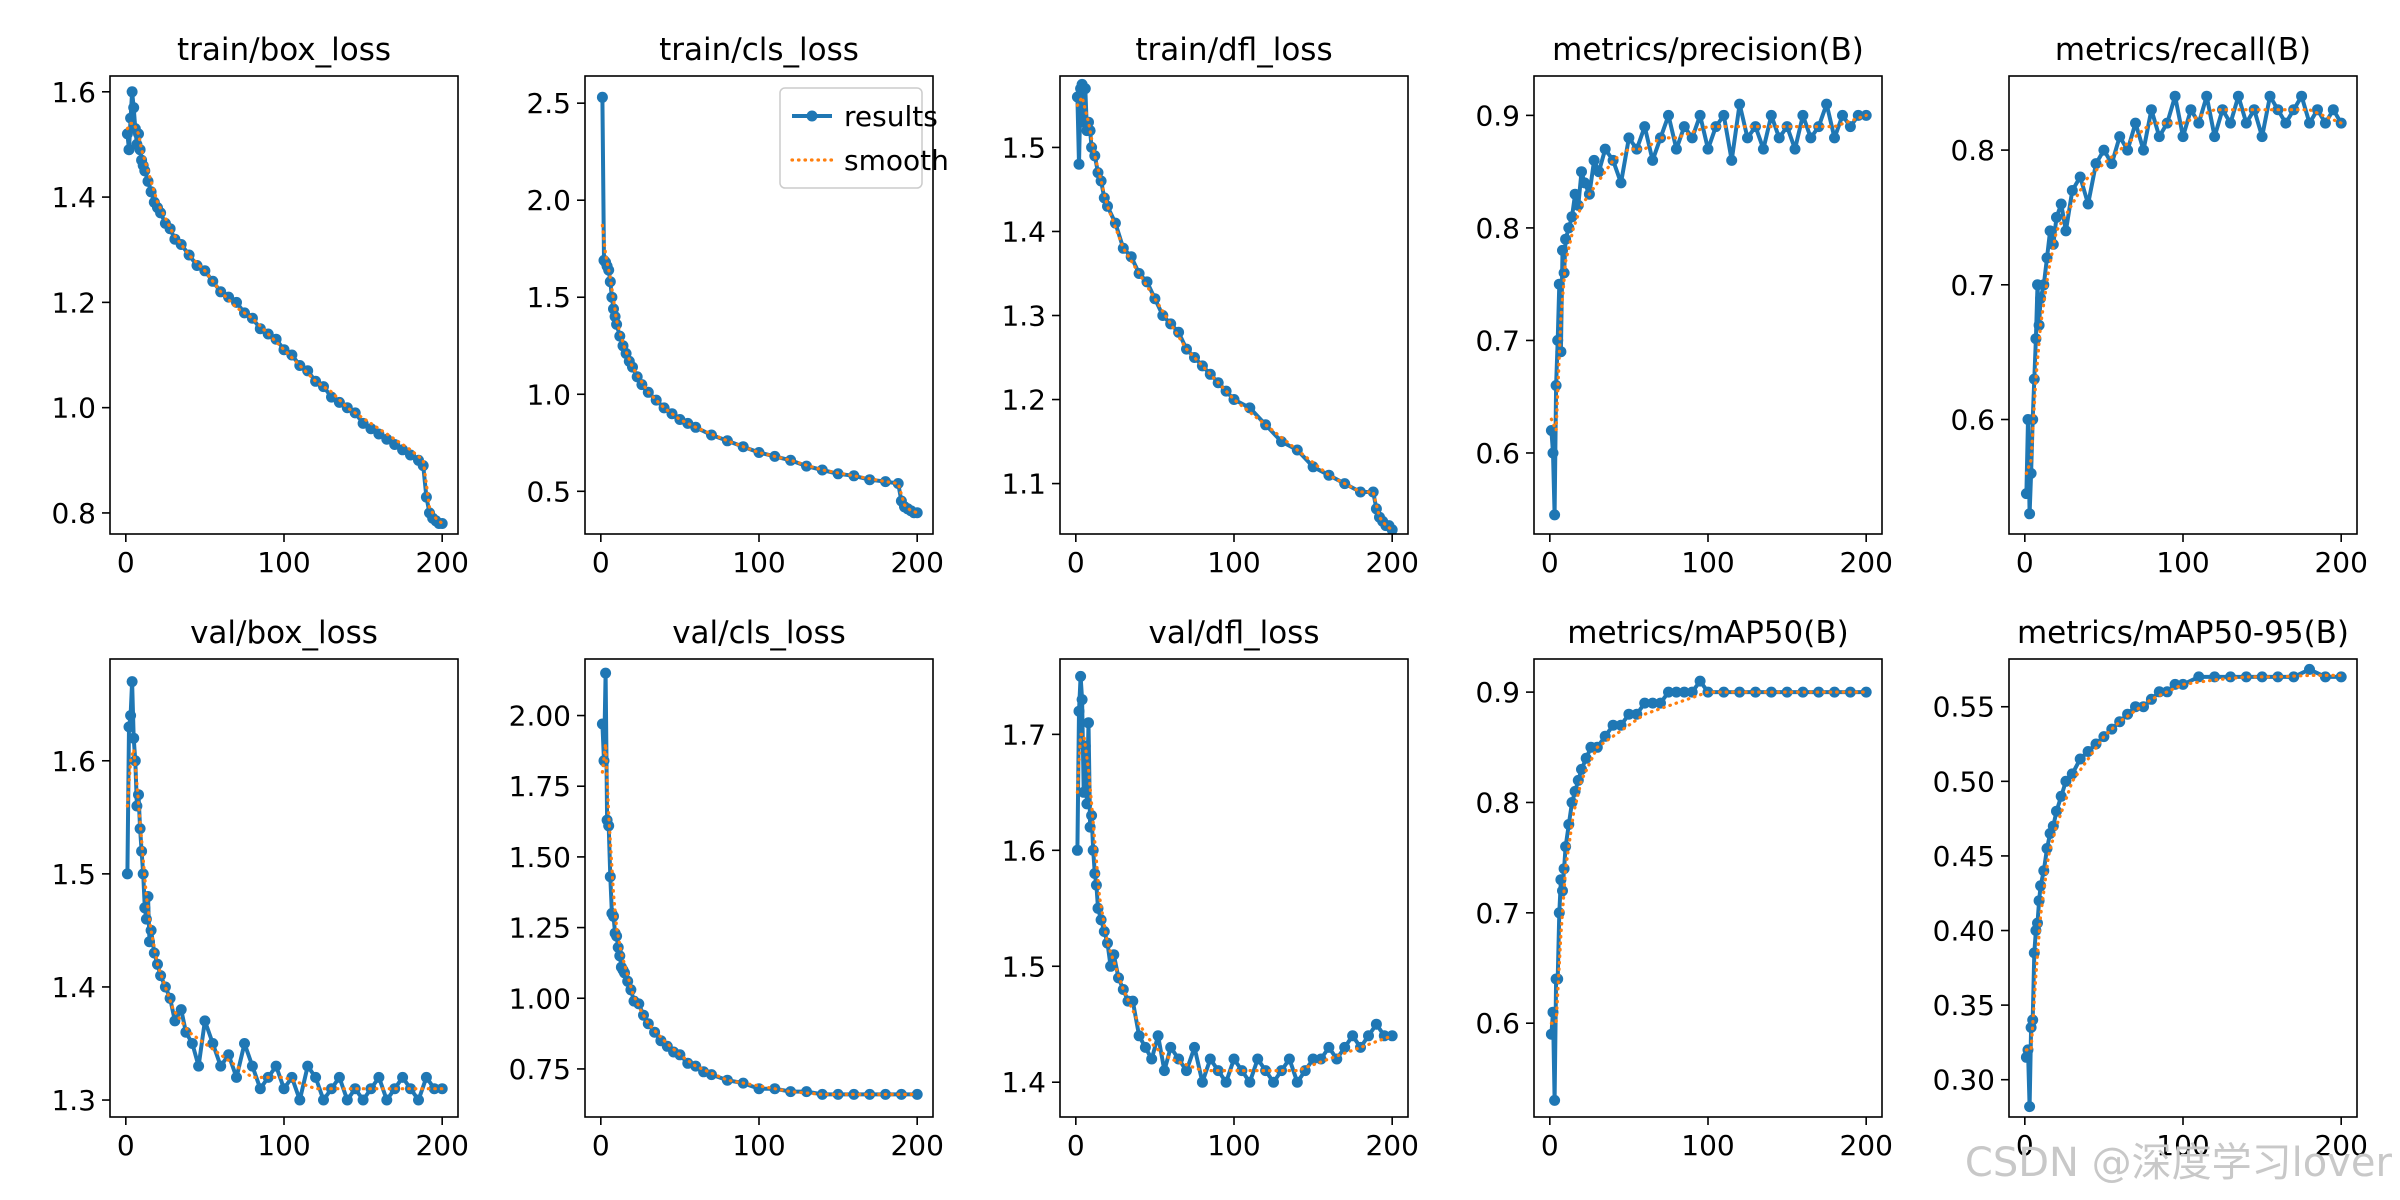  What do you see at coordinates (1023, 231) in the screenshot?
I see `y-tick-label: 1.4` at bounding box center [1023, 231].